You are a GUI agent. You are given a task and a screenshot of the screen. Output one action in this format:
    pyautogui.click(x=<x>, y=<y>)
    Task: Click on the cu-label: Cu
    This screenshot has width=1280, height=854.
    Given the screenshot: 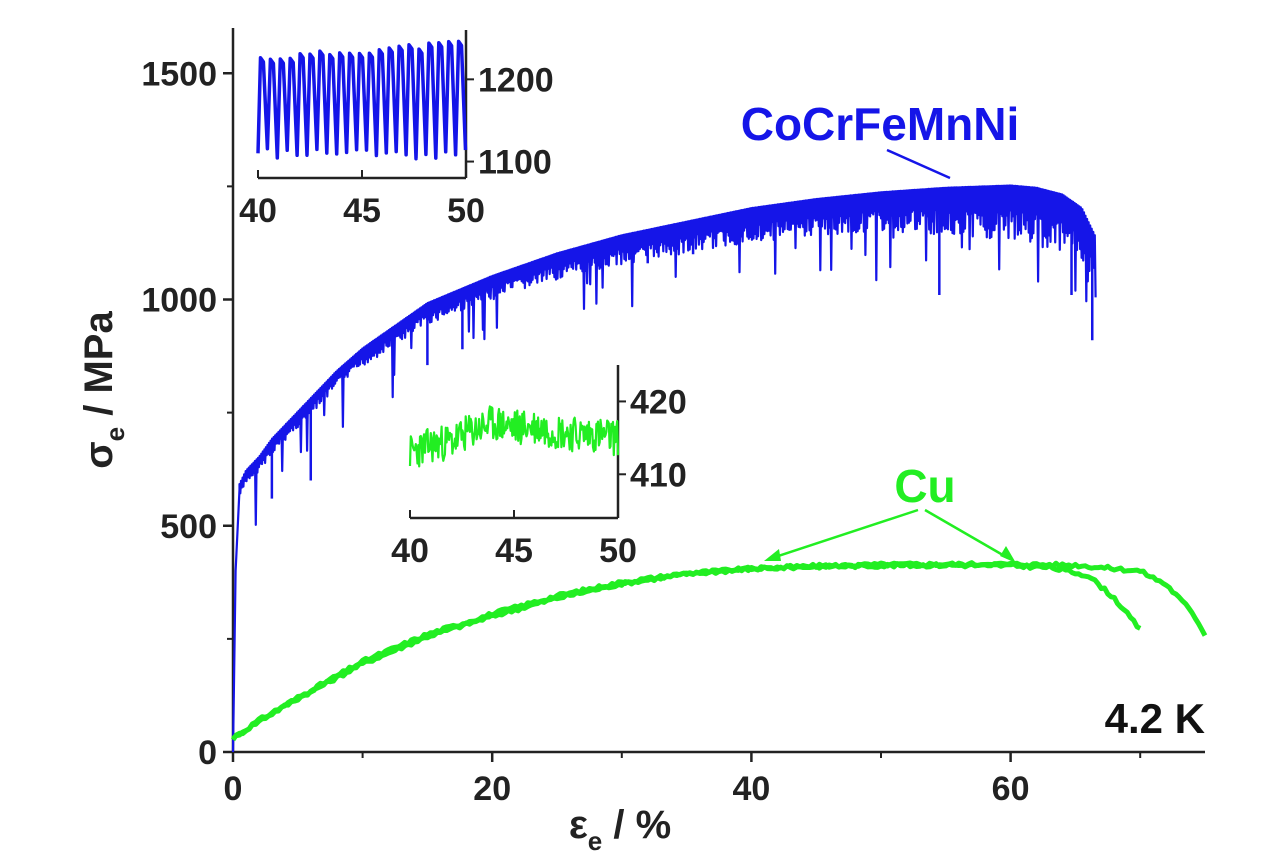 What is the action you would take?
    pyautogui.click(x=924, y=486)
    